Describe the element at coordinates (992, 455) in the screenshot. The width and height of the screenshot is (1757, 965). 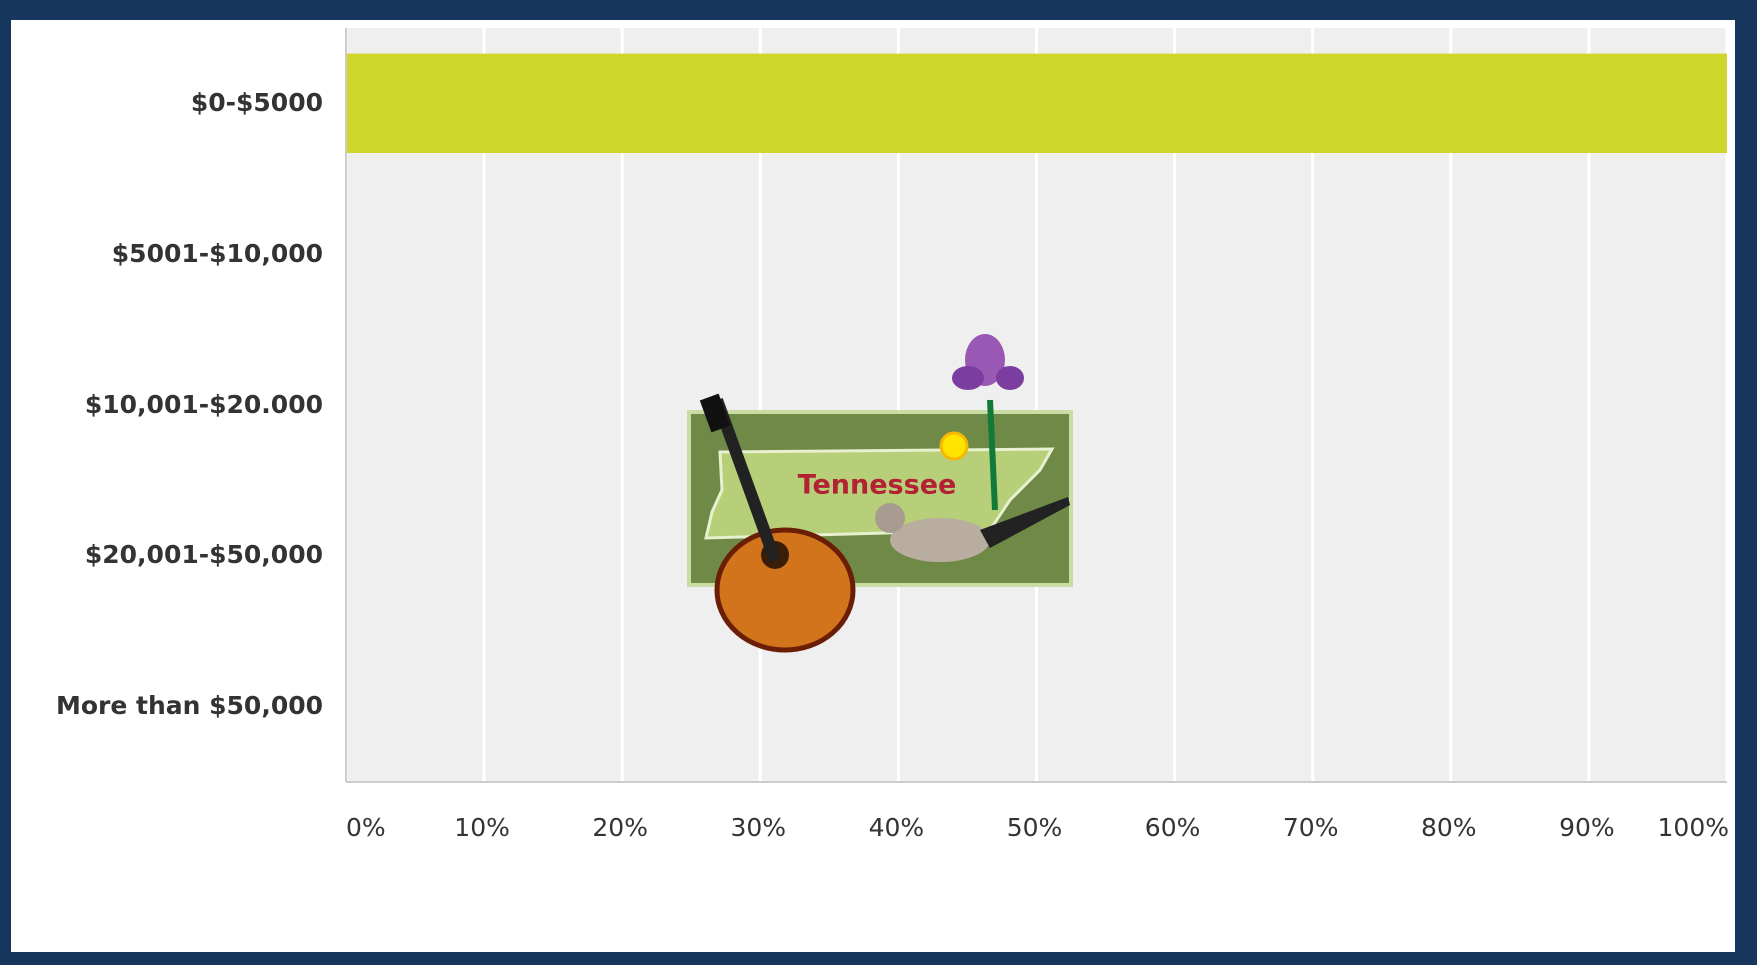
I see `flower-stem` at that location.